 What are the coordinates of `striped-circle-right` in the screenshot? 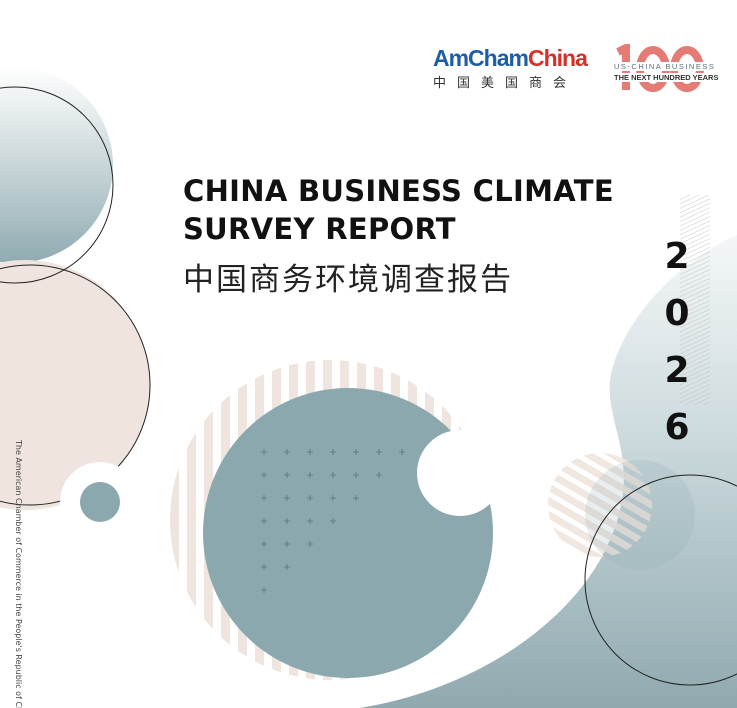 It's located at (600, 505).